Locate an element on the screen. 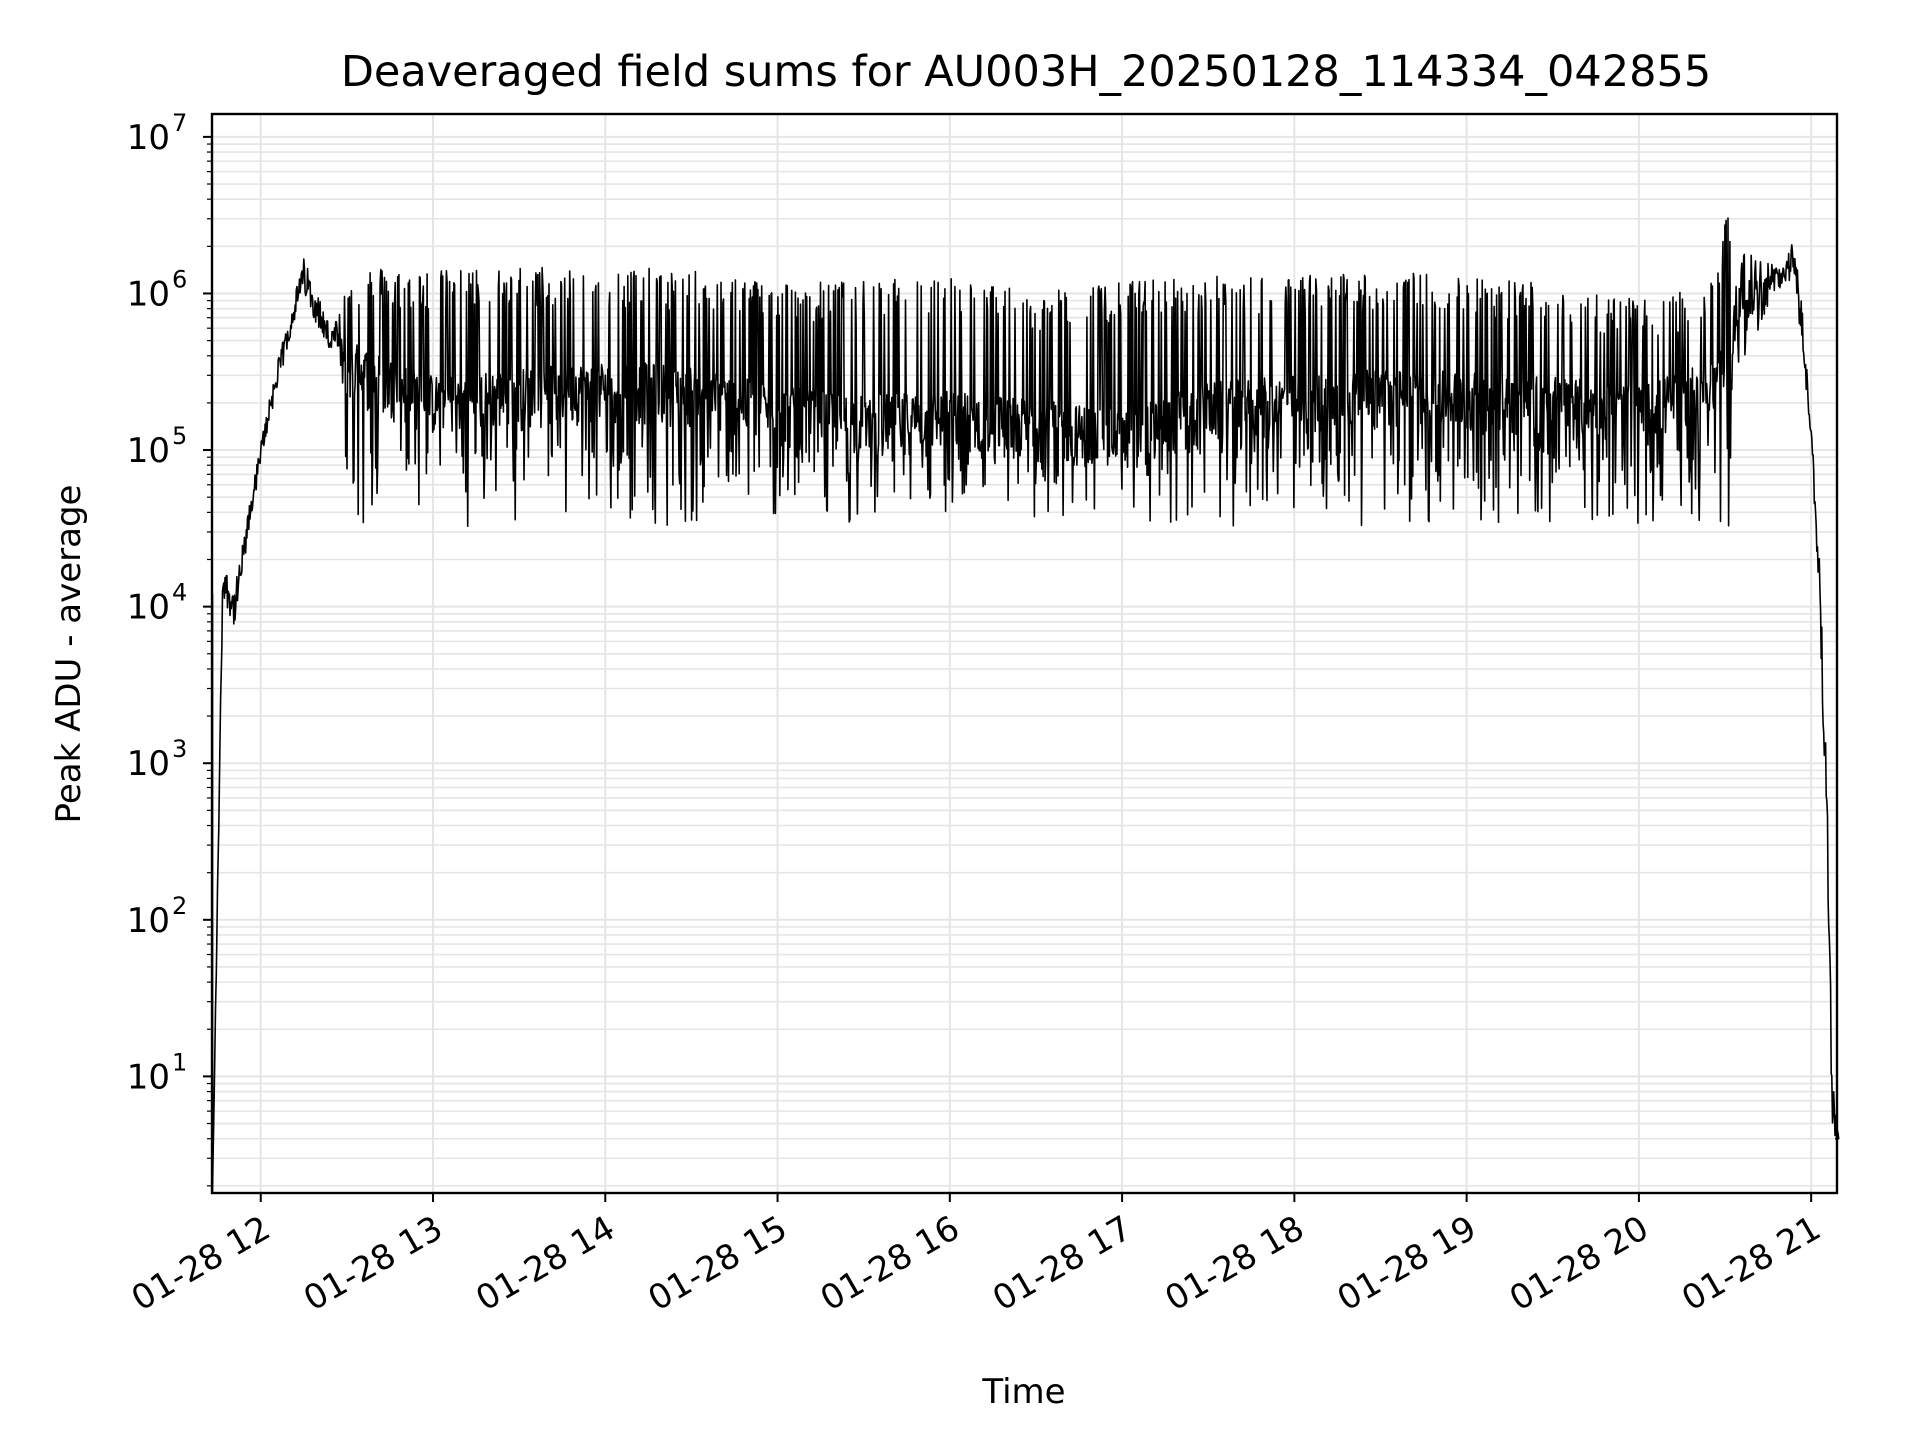 Image resolution: width=1920 pixels, height=1440 pixels. y-tick-exponent: 4 is located at coordinates (179, 593).